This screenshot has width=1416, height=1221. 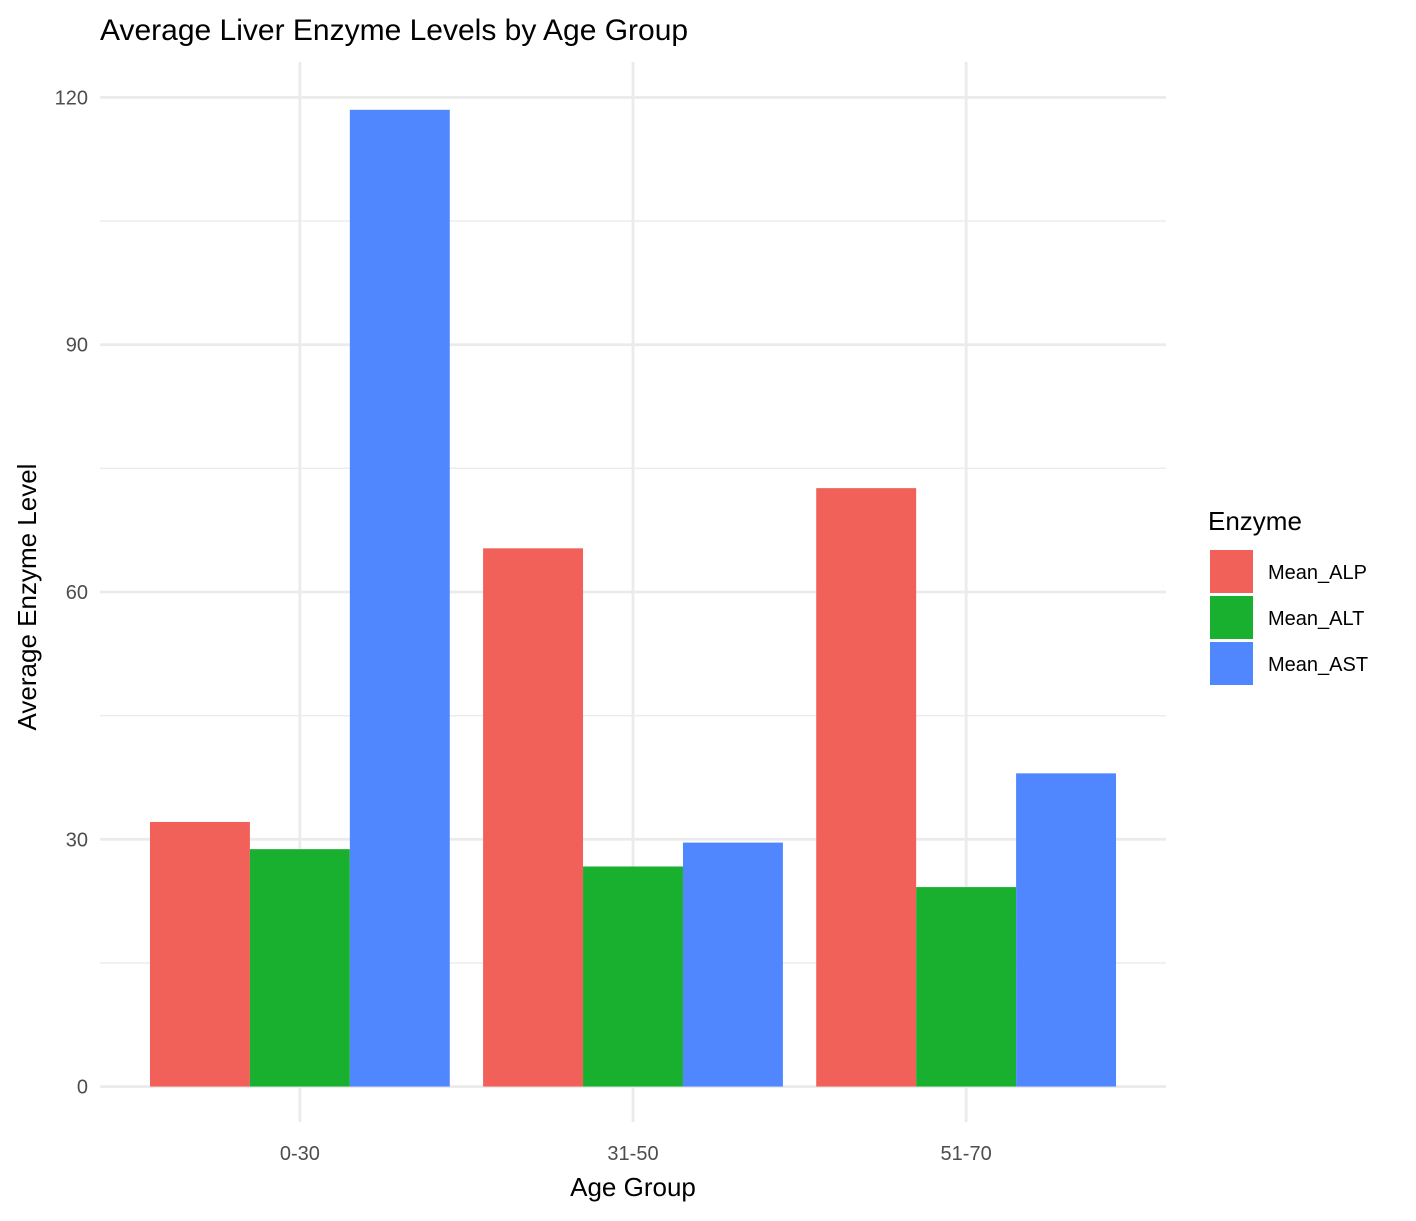 What do you see at coordinates (71, 98) in the screenshot?
I see `y-tick-label: 120` at bounding box center [71, 98].